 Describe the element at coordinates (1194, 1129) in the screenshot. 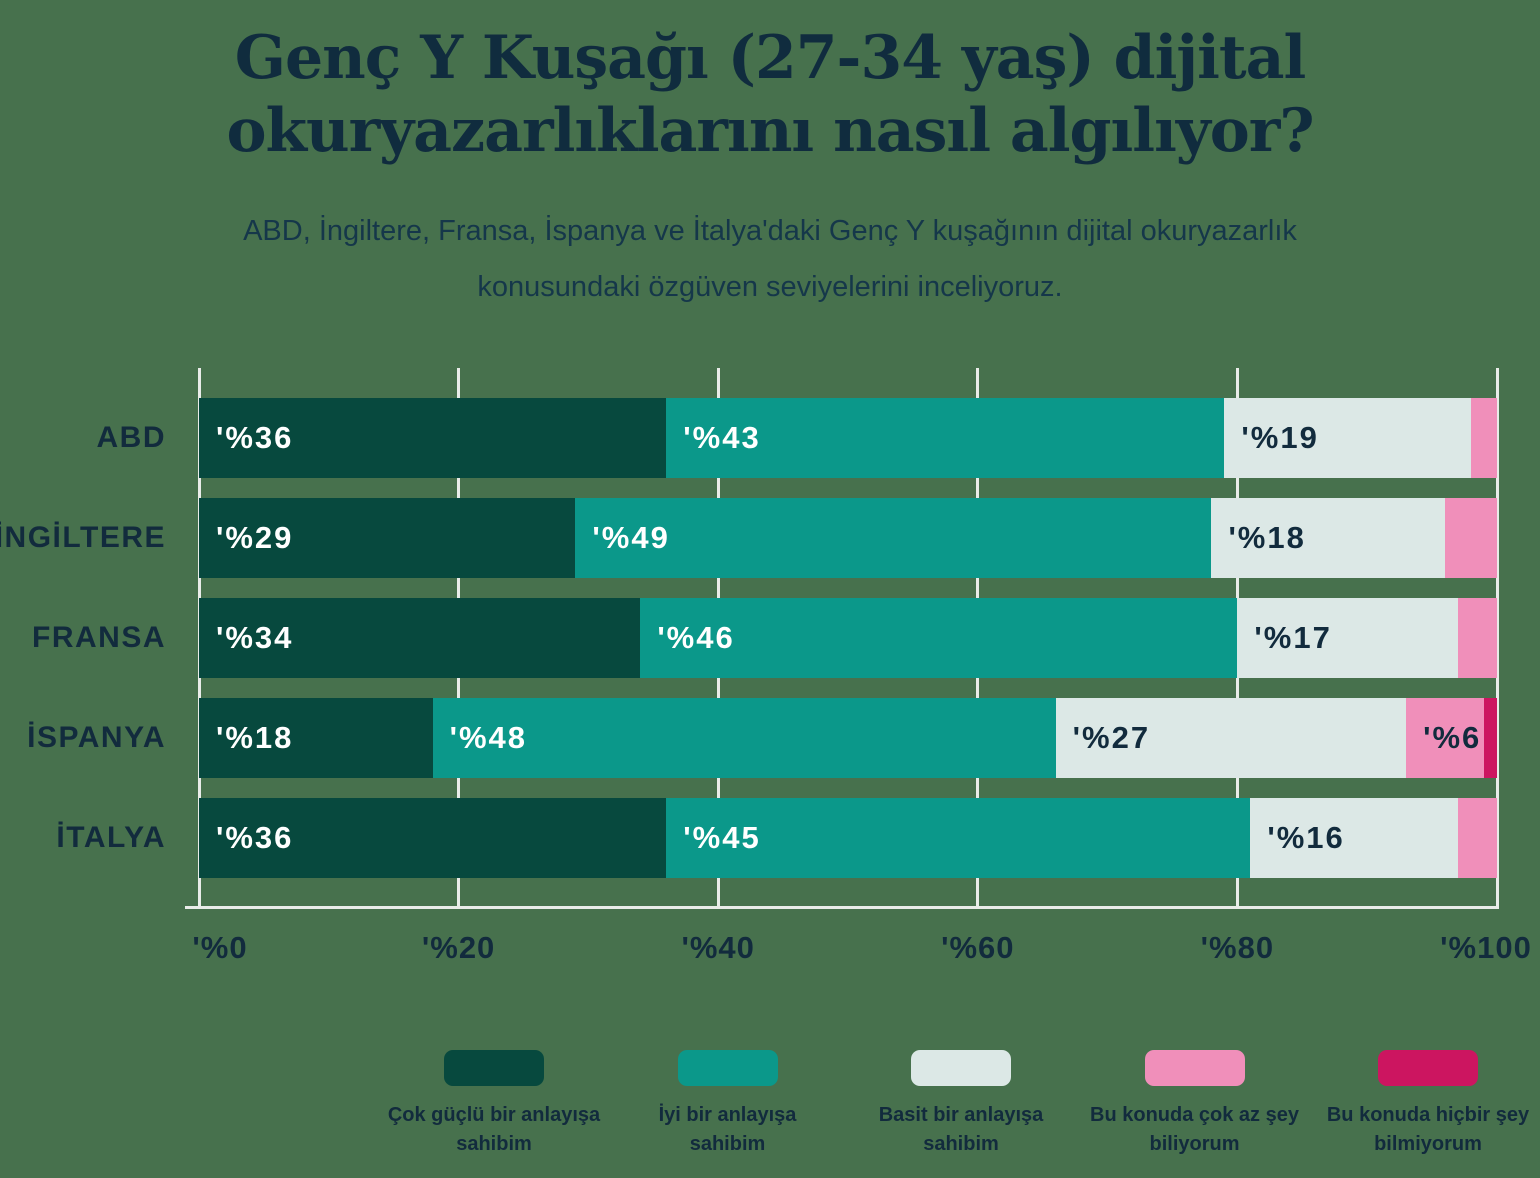

I see `legend-label: Bu konuda çok az şey biliyorum` at that location.